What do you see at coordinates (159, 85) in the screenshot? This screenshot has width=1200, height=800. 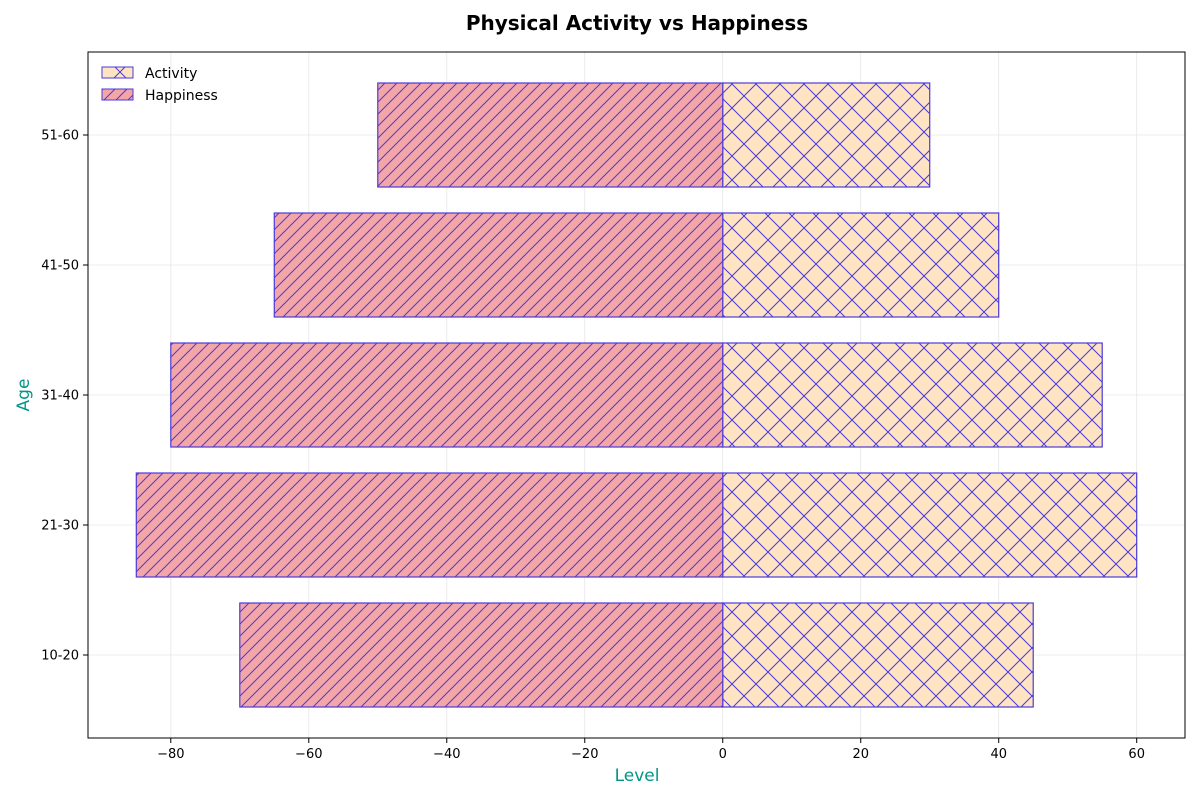 I see `legend: Activity Happiness` at bounding box center [159, 85].